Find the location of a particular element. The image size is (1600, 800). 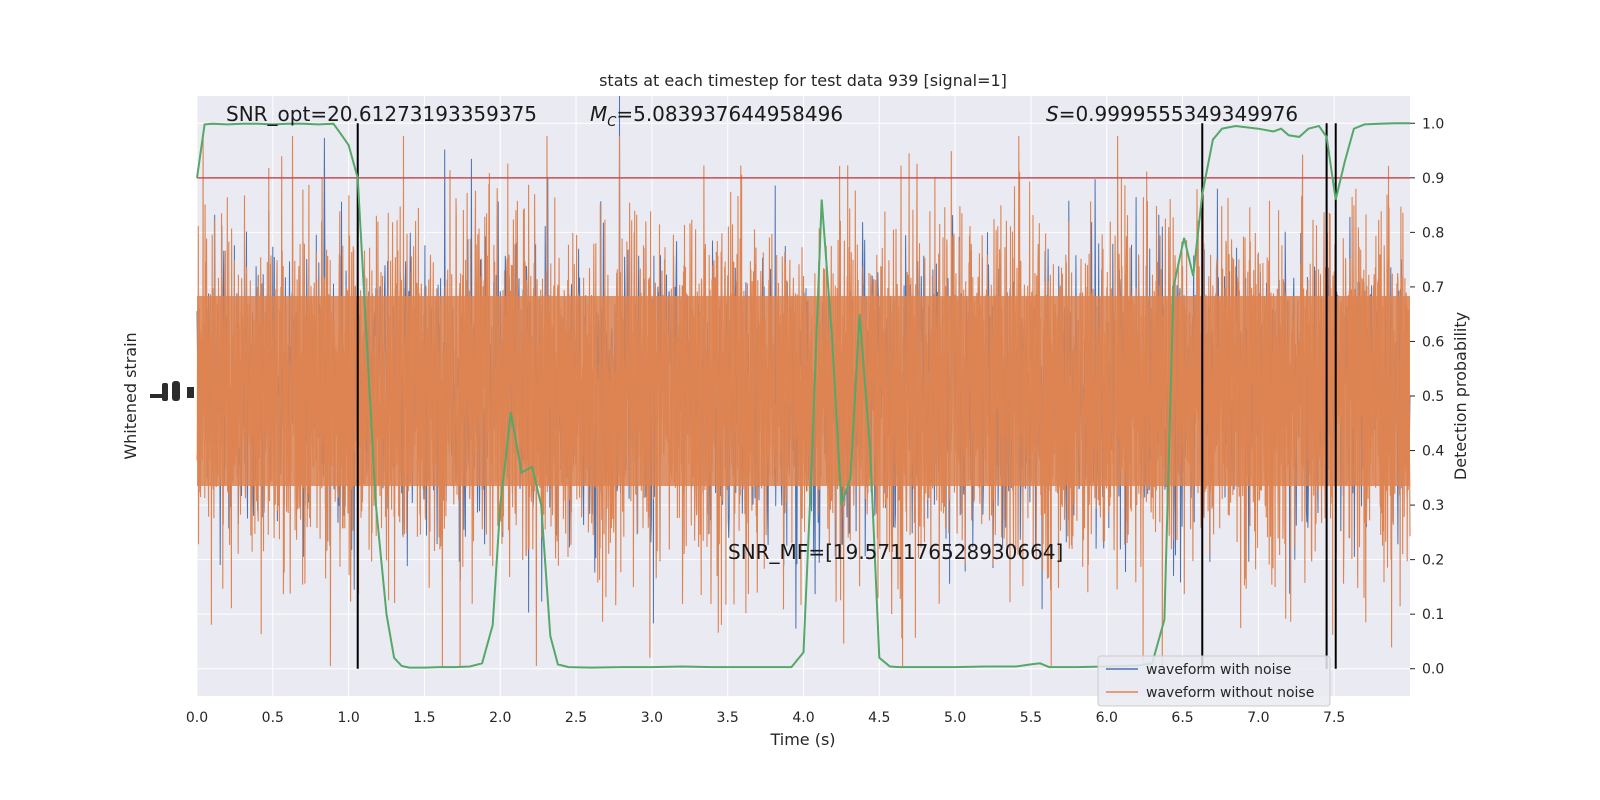

score-value: =0.9999555349349976 is located at coordinates (1178, 114).